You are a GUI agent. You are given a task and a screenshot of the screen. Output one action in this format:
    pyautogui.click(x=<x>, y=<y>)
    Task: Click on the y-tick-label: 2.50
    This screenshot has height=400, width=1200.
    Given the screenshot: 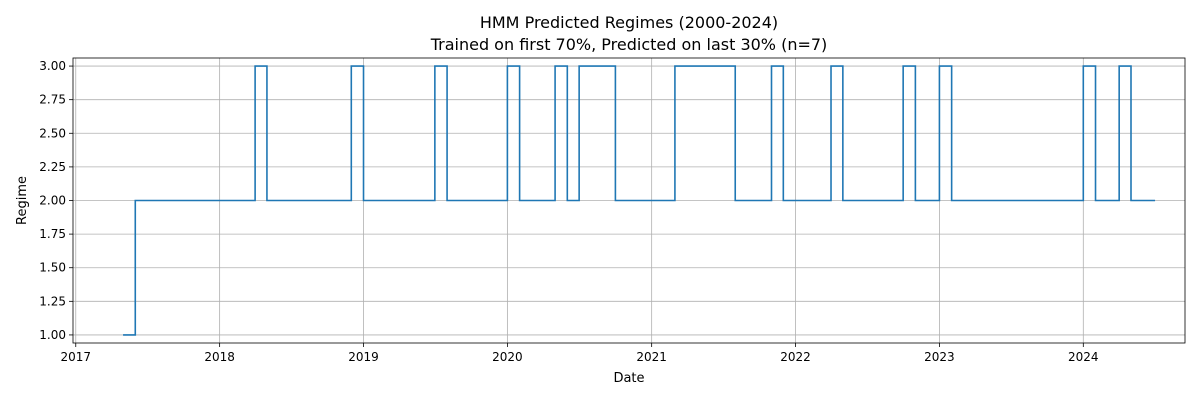 What is the action you would take?
    pyautogui.click(x=52, y=133)
    